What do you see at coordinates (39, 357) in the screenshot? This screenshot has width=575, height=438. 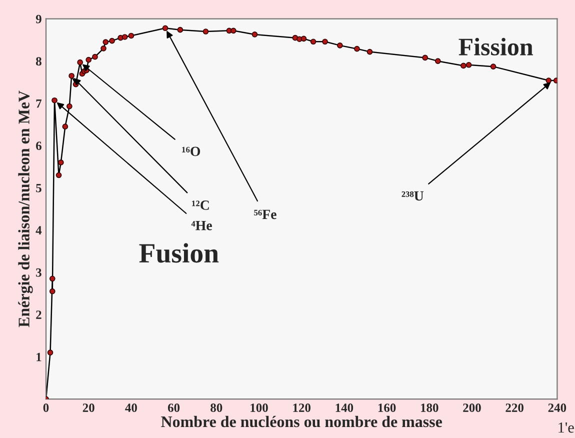 I see `y-tick-label: 1` at bounding box center [39, 357].